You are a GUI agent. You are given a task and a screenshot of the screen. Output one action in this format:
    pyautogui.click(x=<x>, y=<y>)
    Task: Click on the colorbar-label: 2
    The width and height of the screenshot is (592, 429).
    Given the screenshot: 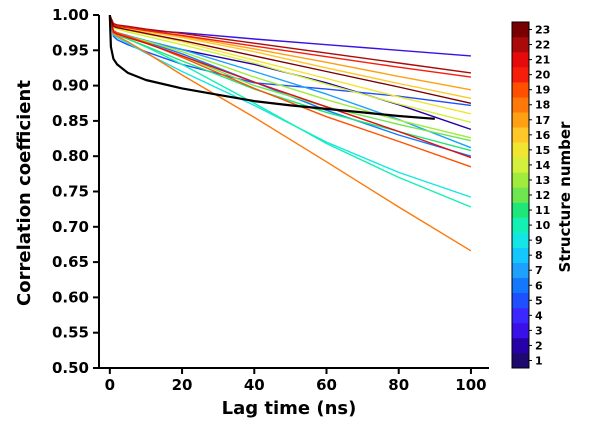 What is the action you would take?
    pyautogui.click(x=539, y=345)
    